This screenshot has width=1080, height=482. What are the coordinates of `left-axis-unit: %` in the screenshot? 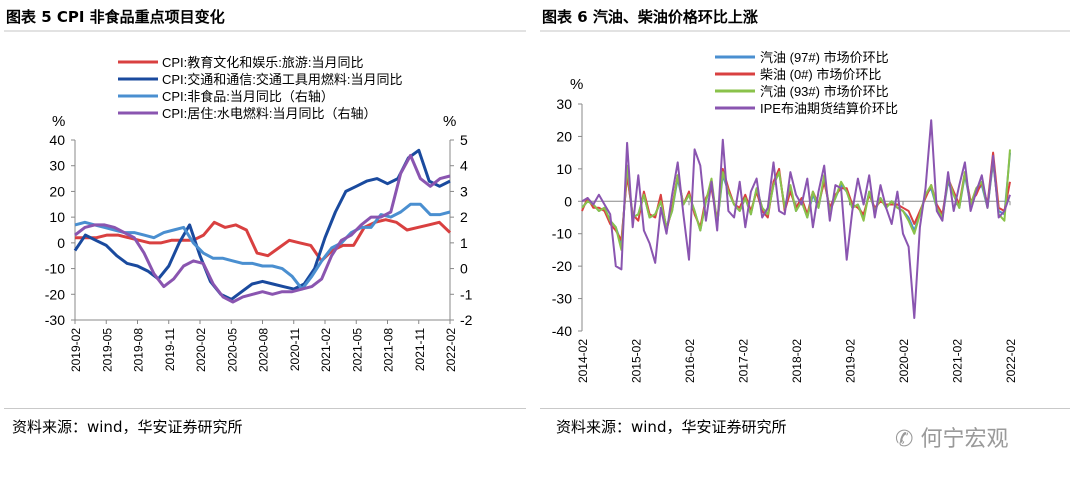 It's located at (58, 121).